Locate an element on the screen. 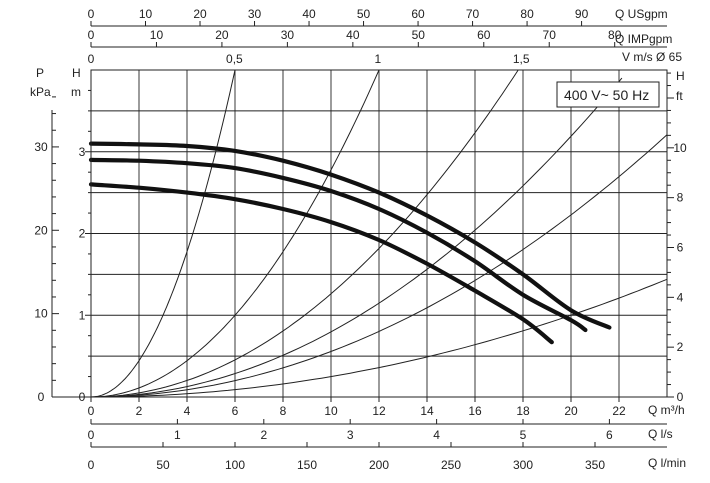 The width and height of the screenshot is (710, 483). ft-tick-label: 4 is located at coordinates (680, 297).